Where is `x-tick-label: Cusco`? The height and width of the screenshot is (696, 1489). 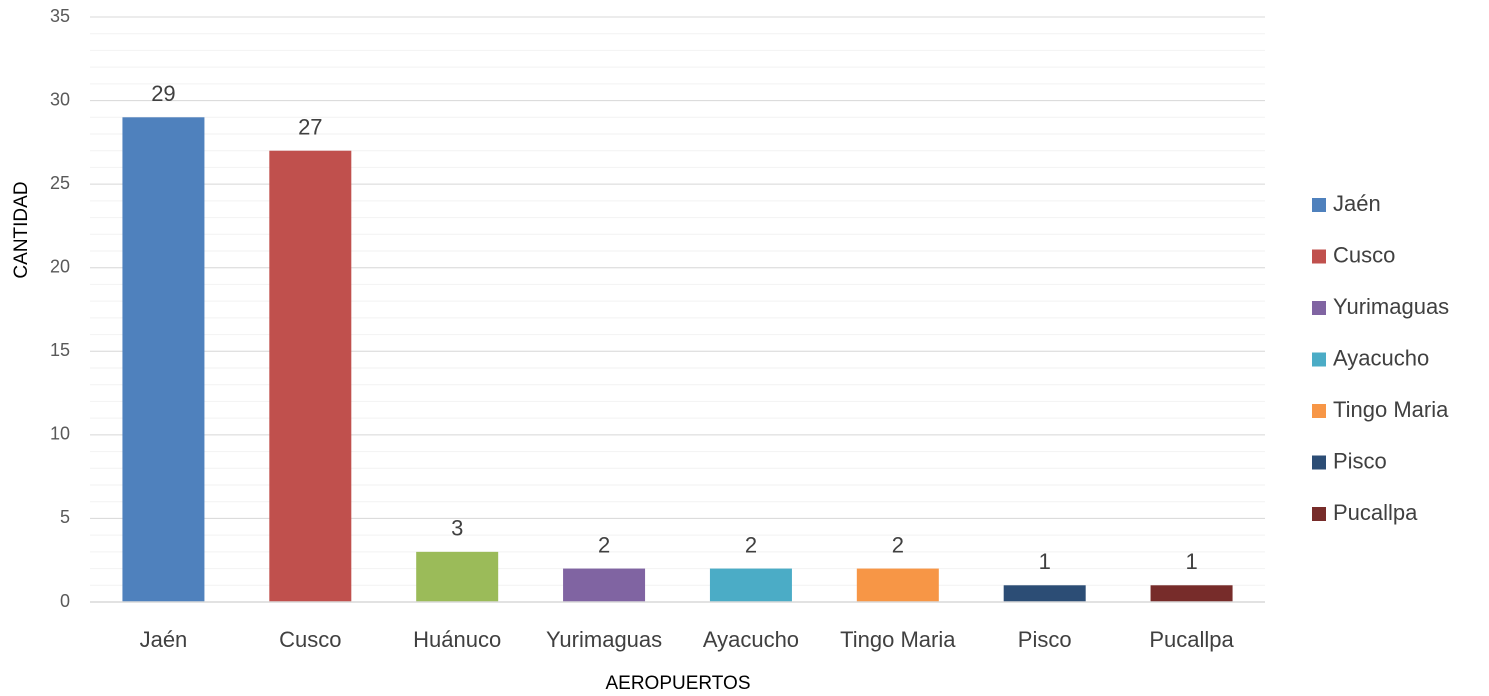 x-tick-label: Cusco is located at coordinates (310, 639).